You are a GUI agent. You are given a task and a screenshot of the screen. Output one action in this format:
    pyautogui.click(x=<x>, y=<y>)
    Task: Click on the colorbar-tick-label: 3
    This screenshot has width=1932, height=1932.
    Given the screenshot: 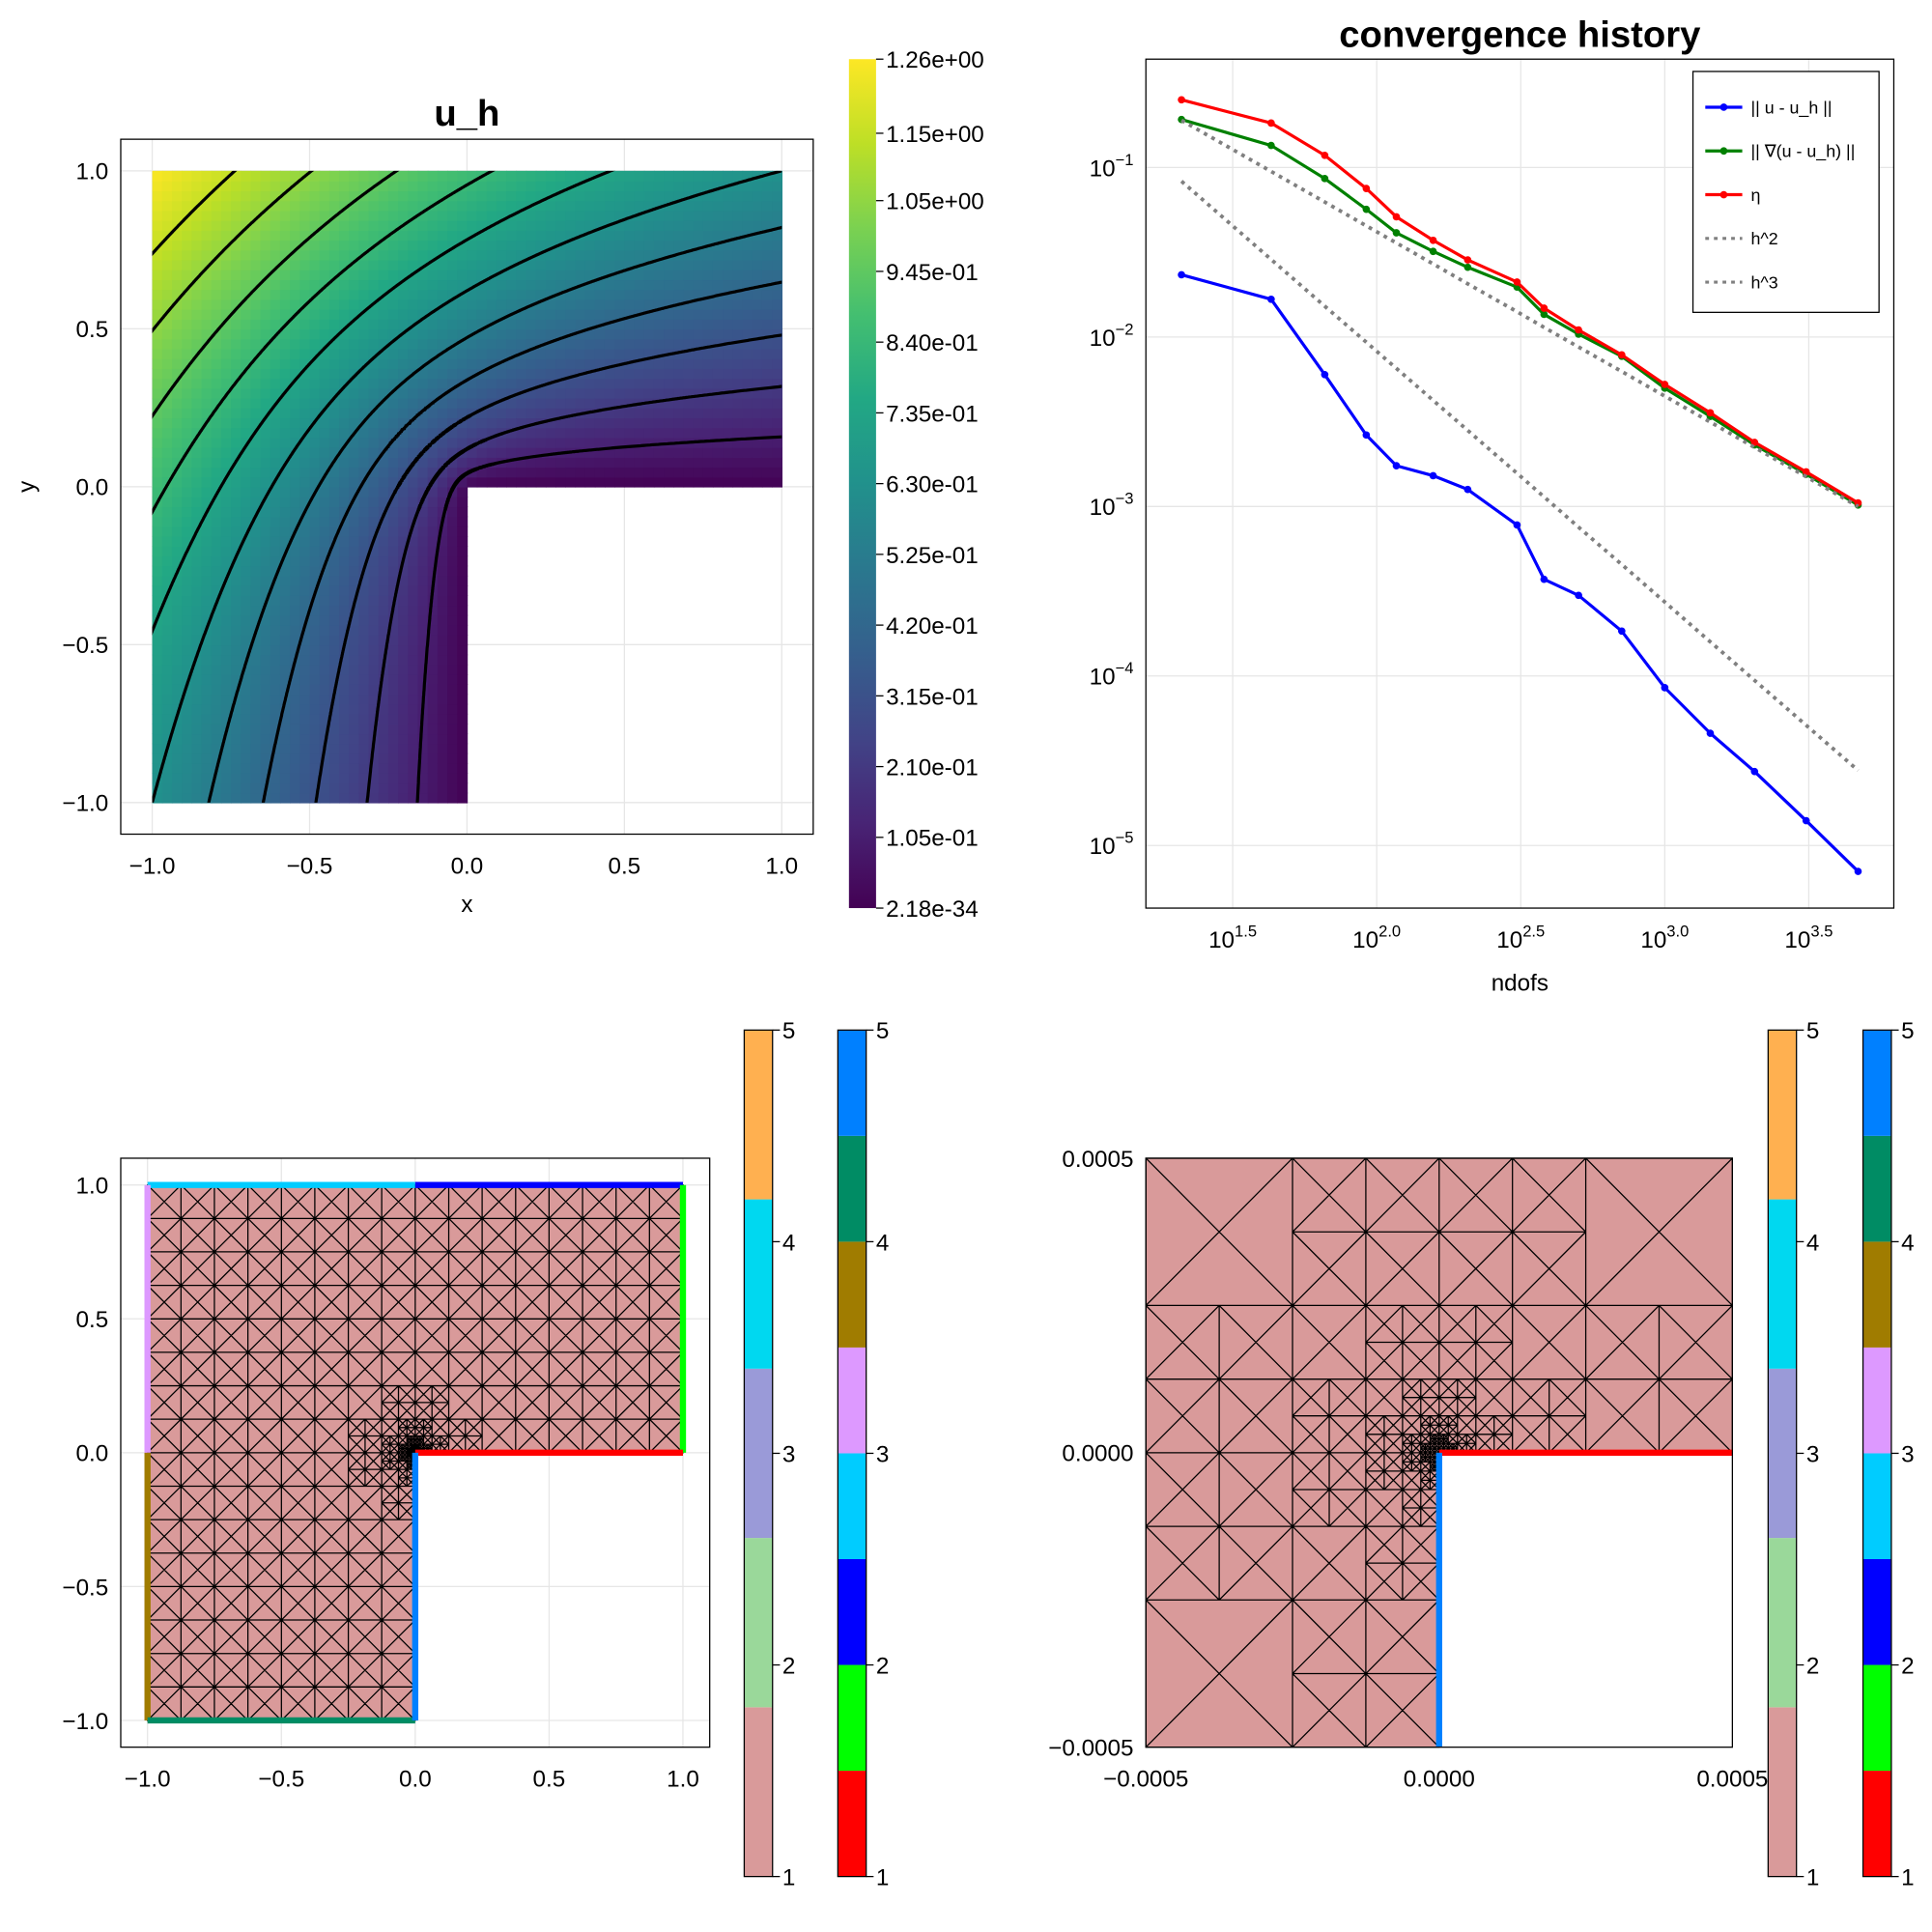 What is the action you would take?
    pyautogui.click(x=1907, y=1454)
    